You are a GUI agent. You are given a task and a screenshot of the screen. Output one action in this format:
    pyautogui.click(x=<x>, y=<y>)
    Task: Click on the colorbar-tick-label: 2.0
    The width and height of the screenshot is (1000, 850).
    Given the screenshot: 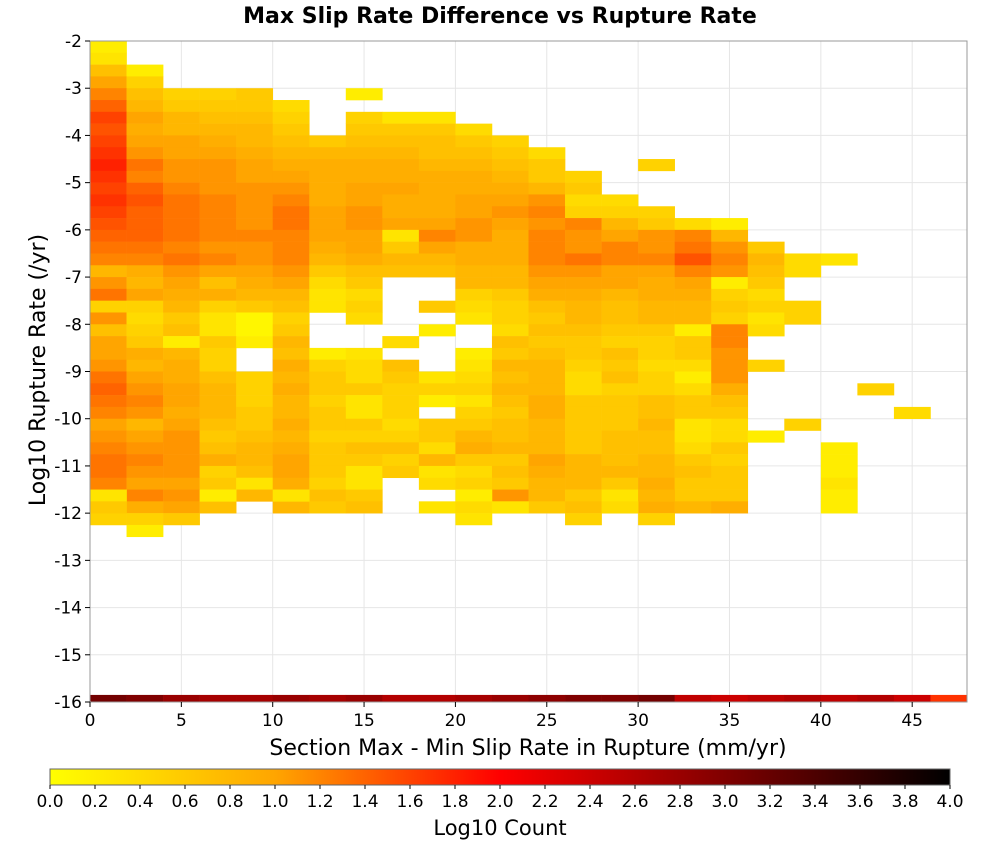 What is the action you would take?
    pyautogui.click(x=499, y=802)
    